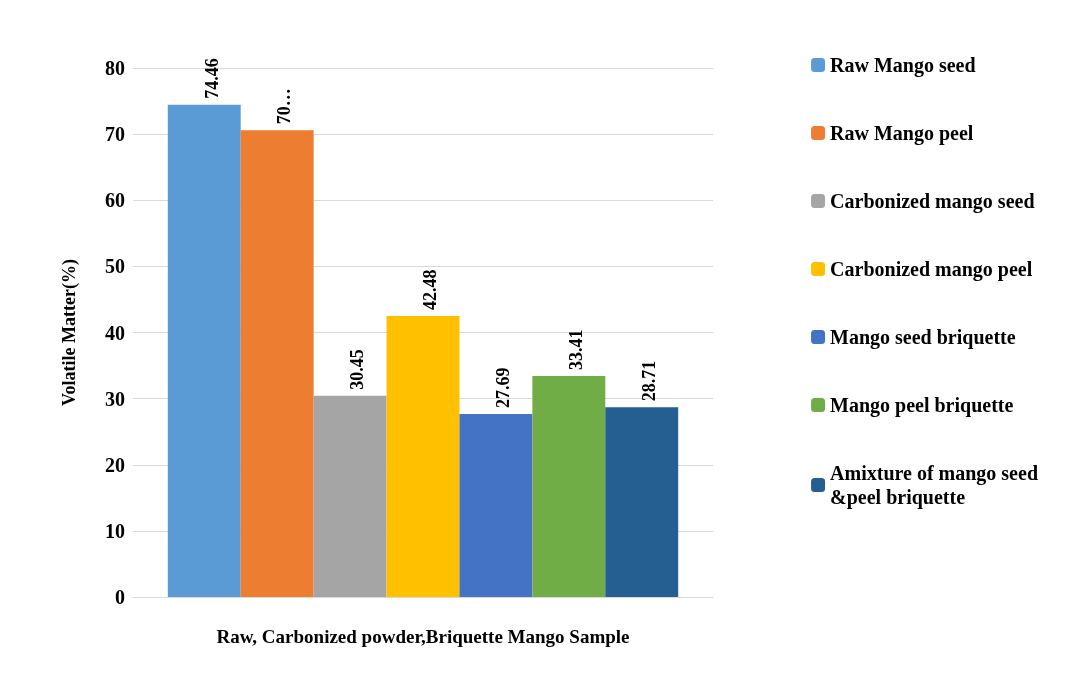  I want to click on y-tick-label: 0, so click(120, 597).